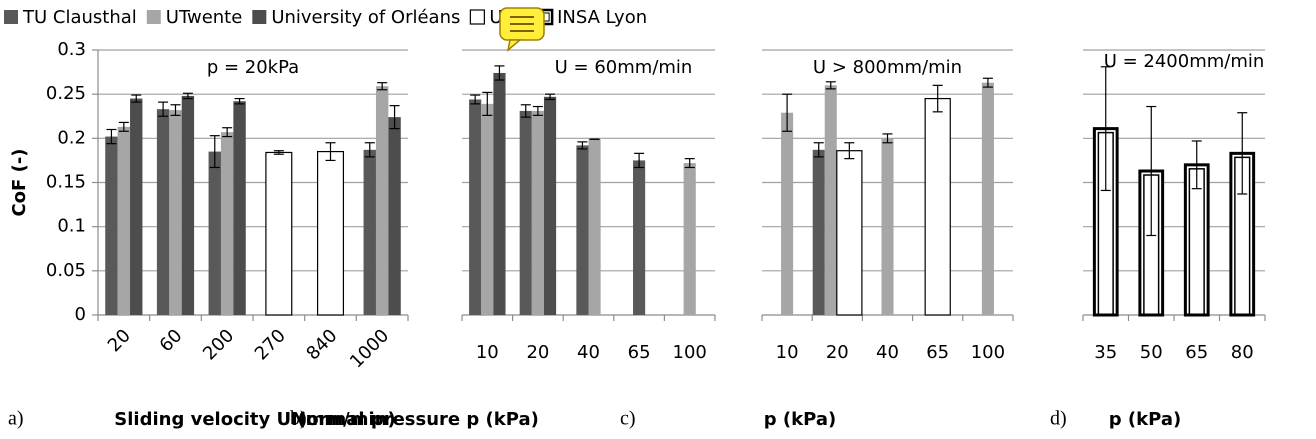 This screenshot has height=439, width=1316. Describe the element at coordinates (19, 182) in the screenshot. I see `y-axis-label: CoF (-)` at that location.